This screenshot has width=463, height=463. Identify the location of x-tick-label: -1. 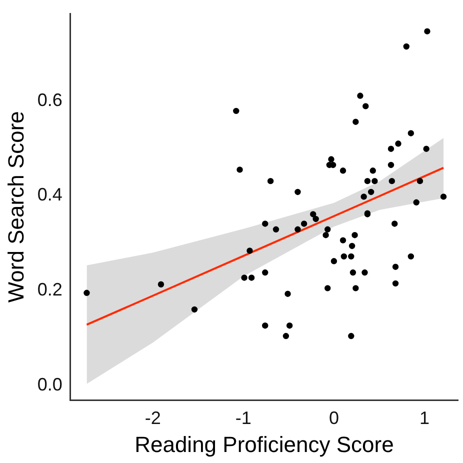
(243, 418).